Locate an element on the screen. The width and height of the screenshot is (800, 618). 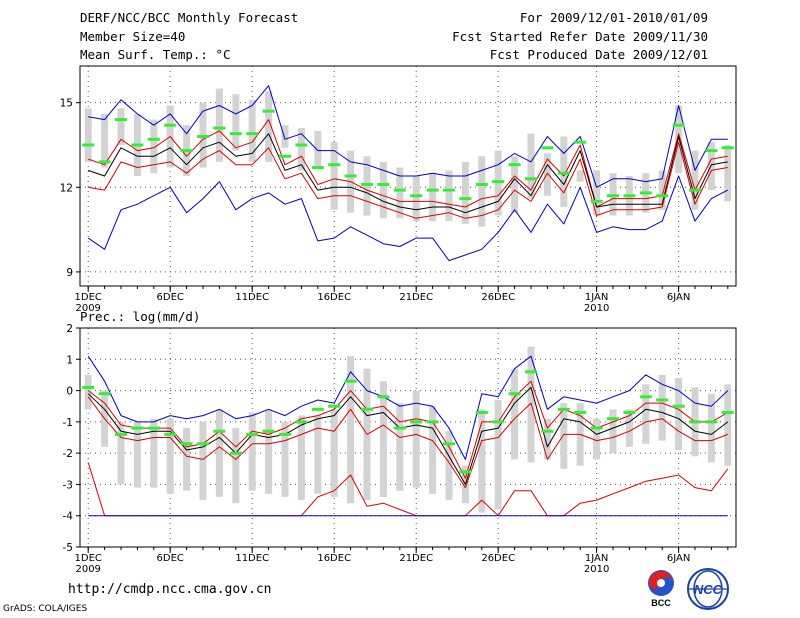
y-tick-label: -1 is located at coordinates (68, 423).